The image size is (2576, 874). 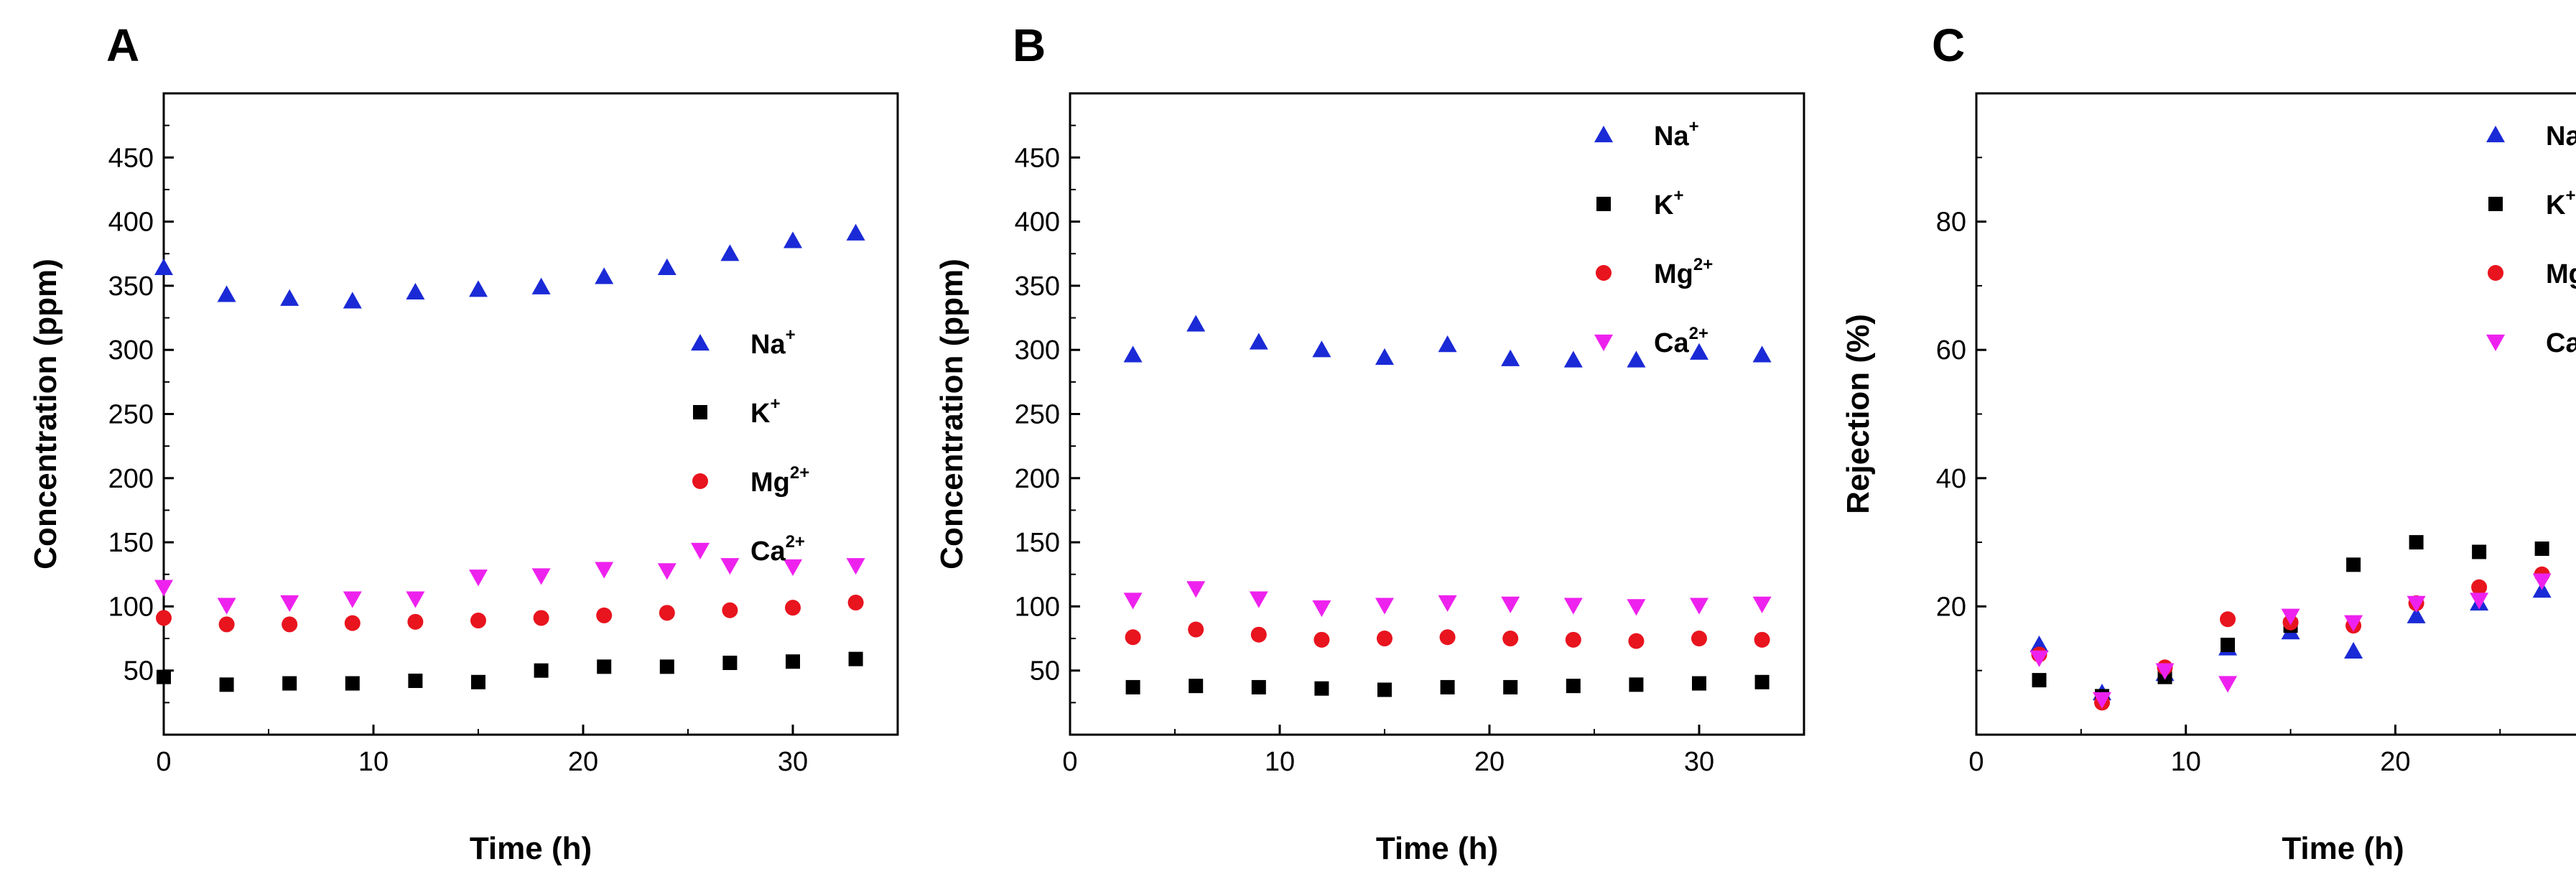 I want to click on legend-label-na: Na+, so click(x=773, y=342).